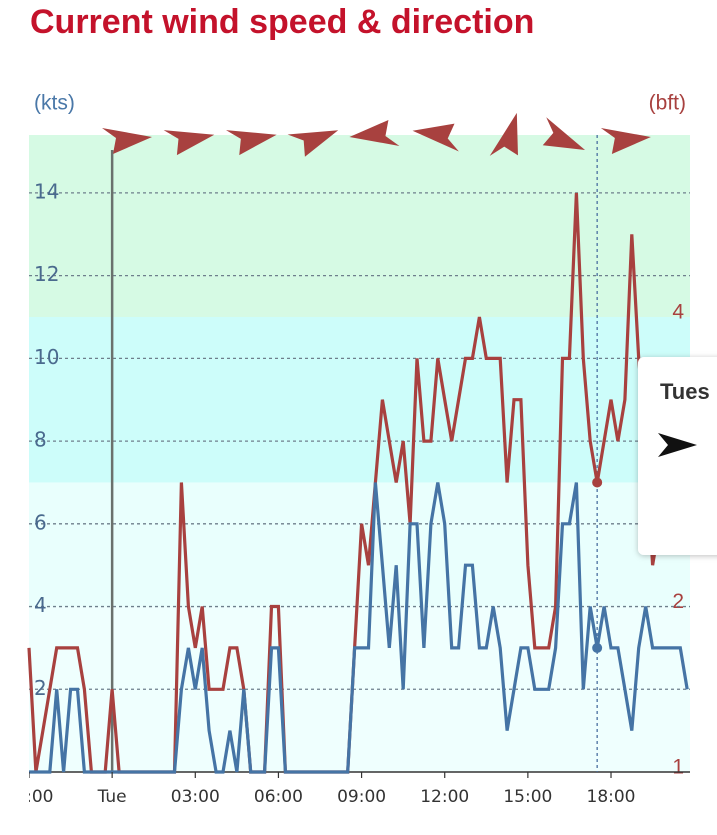  I want to click on y-axis-label: (kts), so click(54, 103).